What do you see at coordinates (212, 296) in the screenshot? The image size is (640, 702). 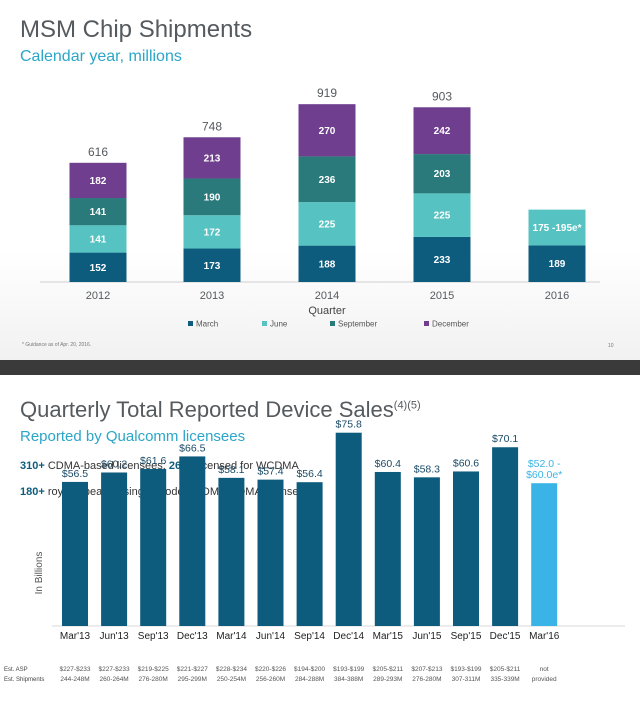 I see `x-tick-2013: 2013` at bounding box center [212, 296].